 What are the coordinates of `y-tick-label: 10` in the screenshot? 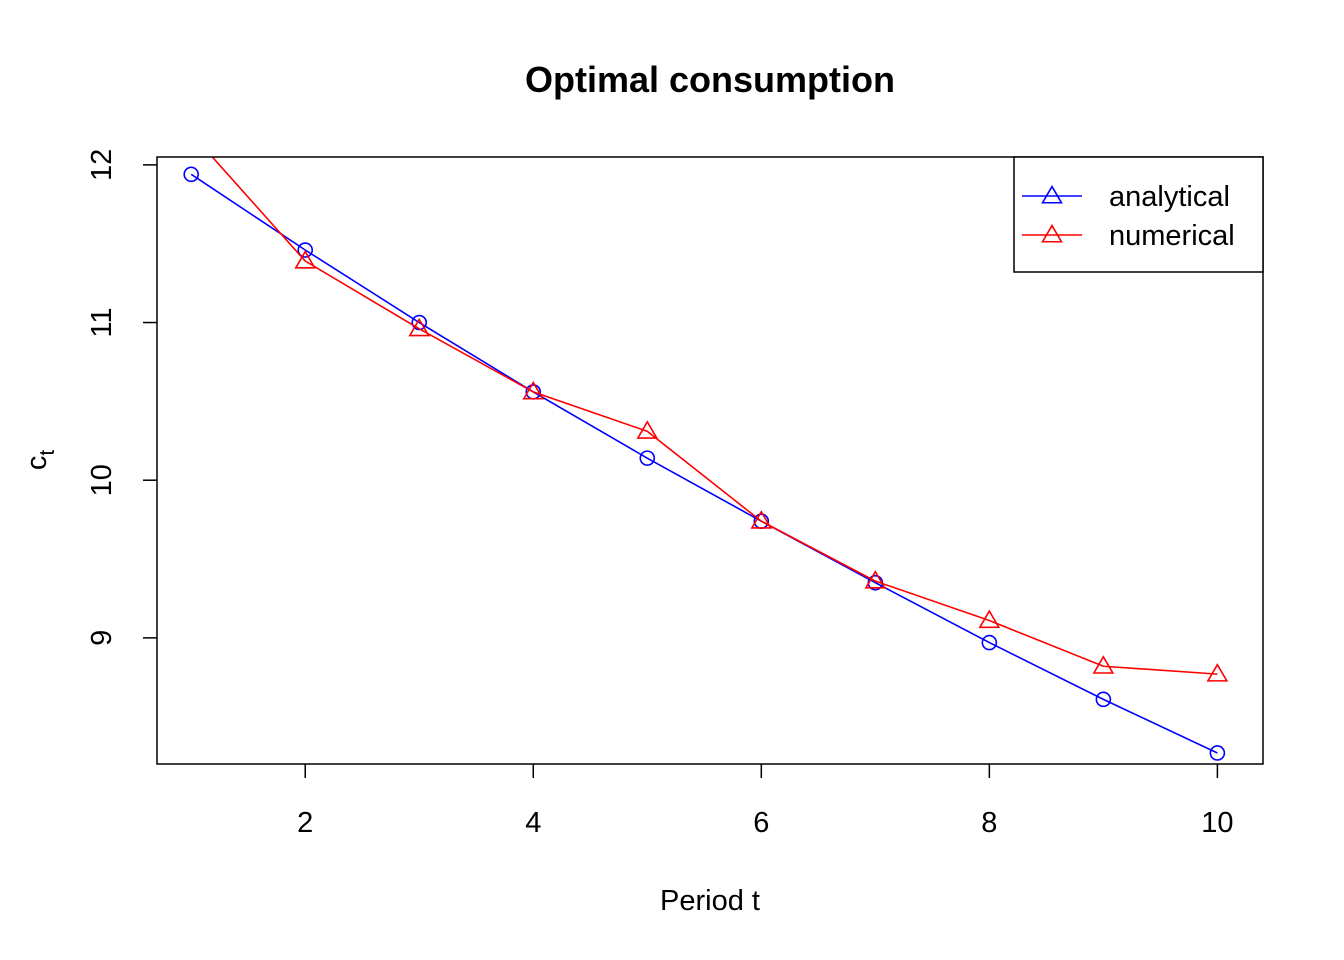 It's located at (102, 480).